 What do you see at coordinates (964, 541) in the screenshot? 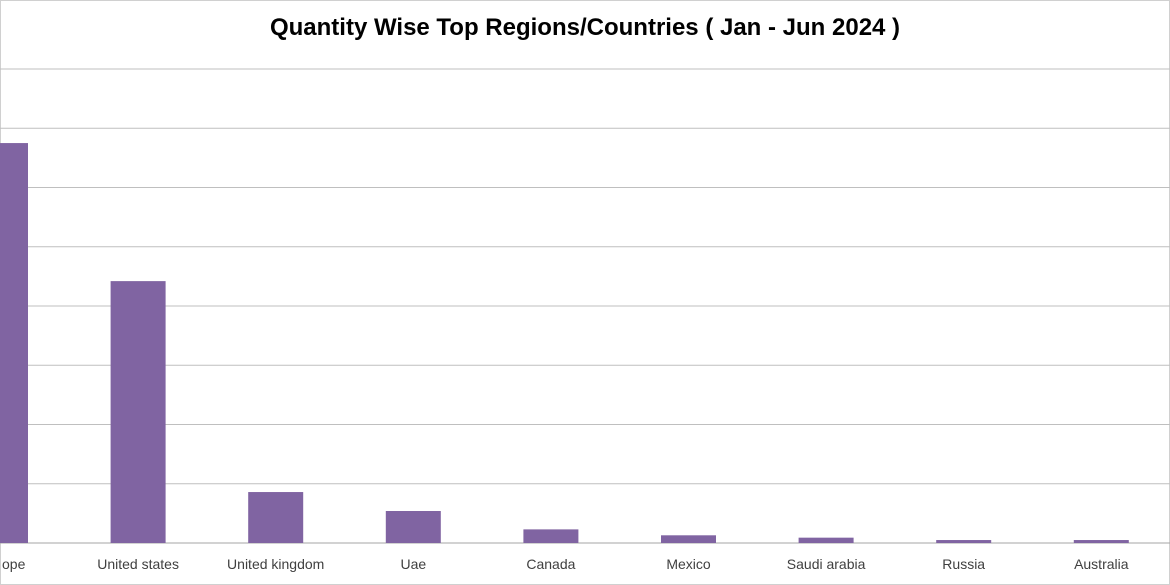
I see `bar-russia` at bounding box center [964, 541].